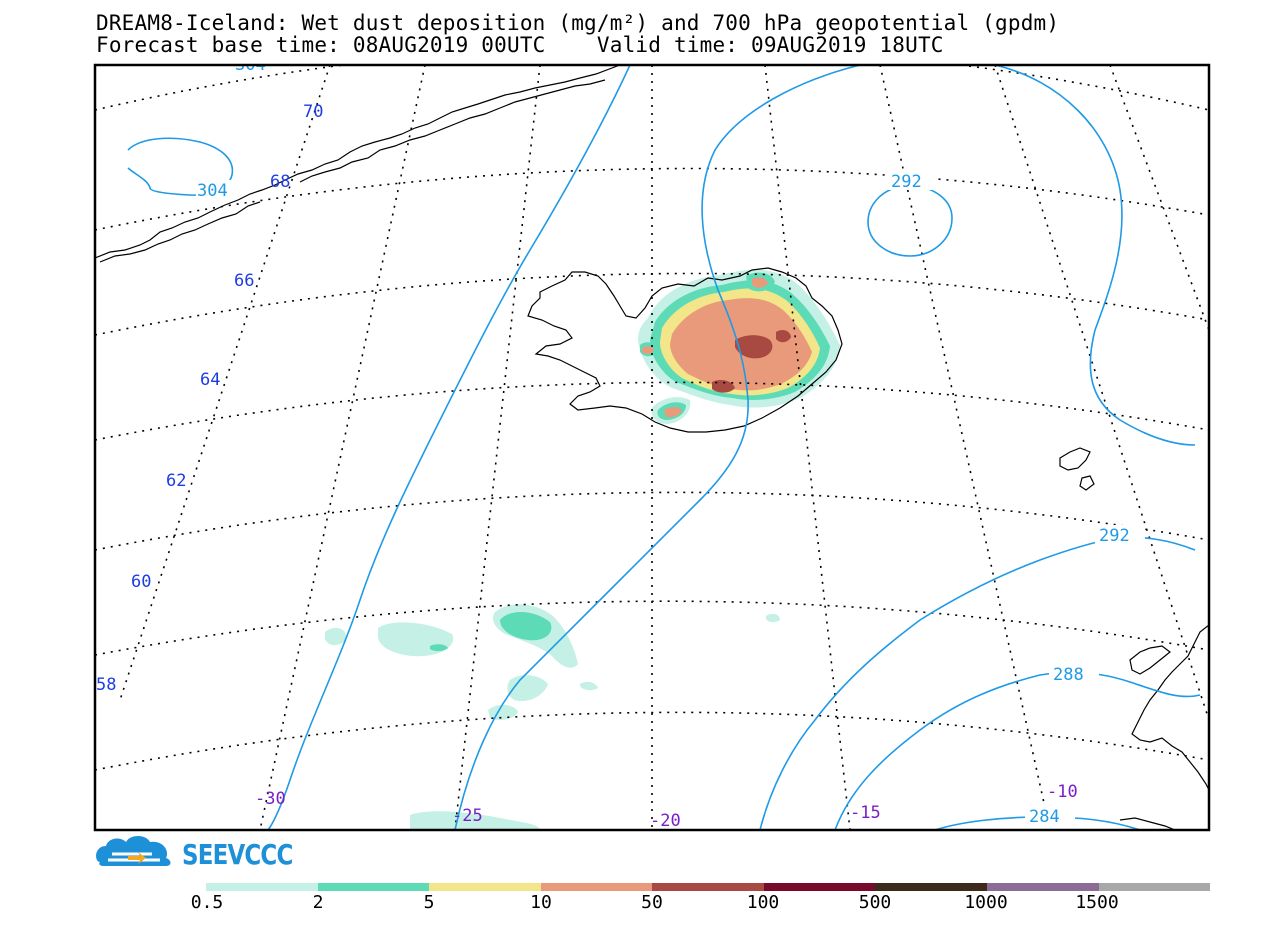  Describe the element at coordinates (1097, 902) in the screenshot. I see `legend-label: 1500` at that location.